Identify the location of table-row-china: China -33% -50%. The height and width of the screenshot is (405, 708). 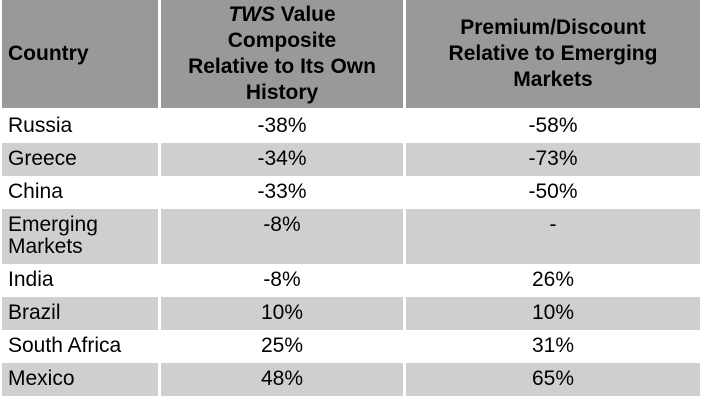
(351, 192).